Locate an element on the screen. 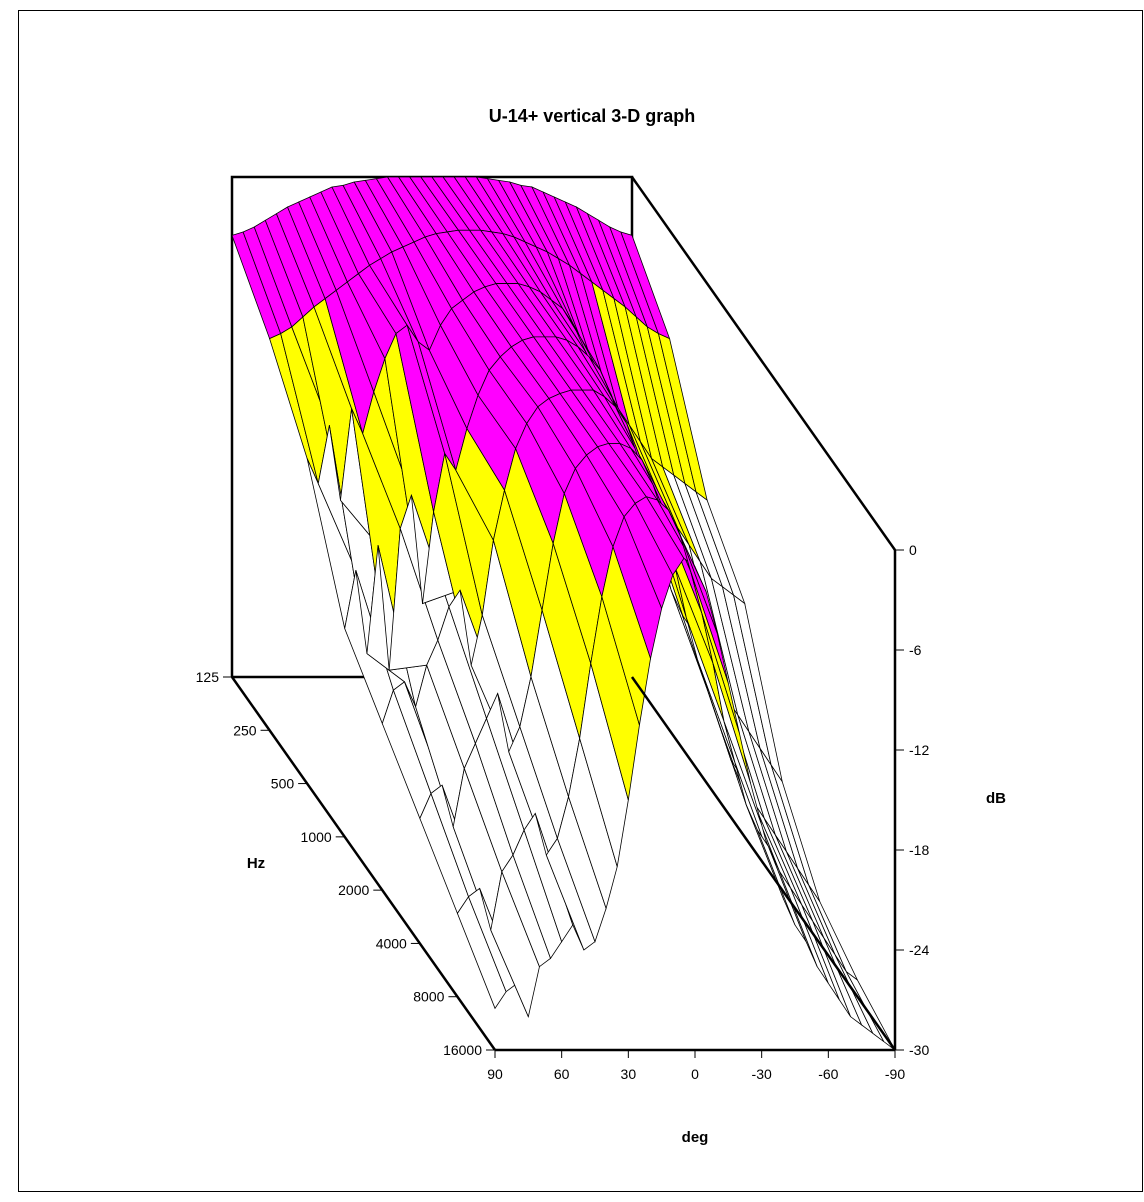 The height and width of the screenshot is (1202, 1144). x-tick-label: 60 is located at coordinates (562, 1074).